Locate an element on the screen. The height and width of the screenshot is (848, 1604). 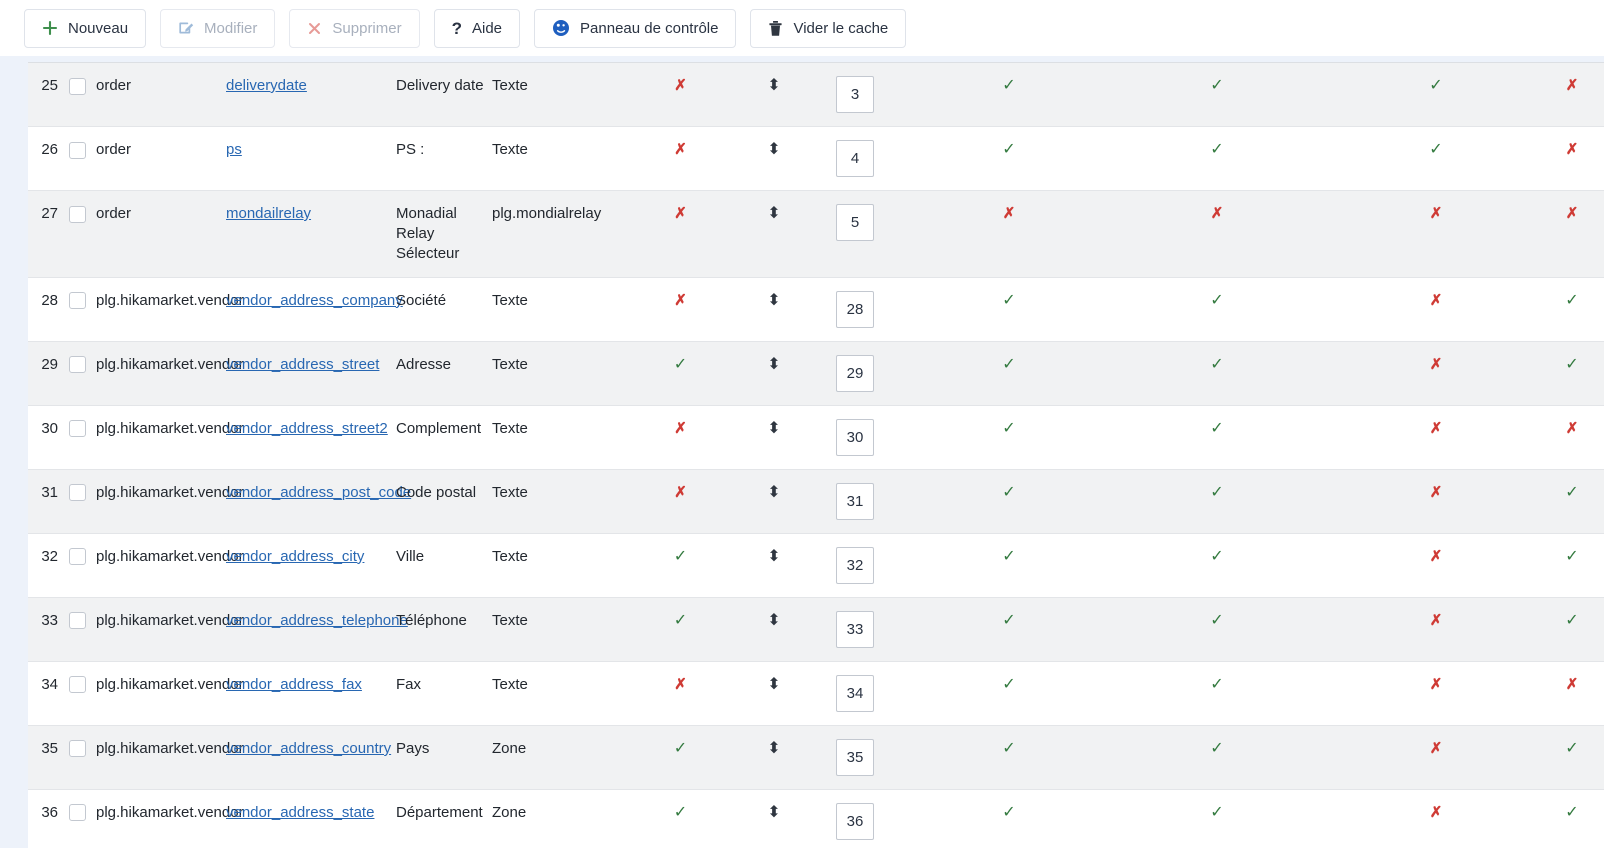
field-name-link: vendor_address_street is located at coordinates (303, 364).